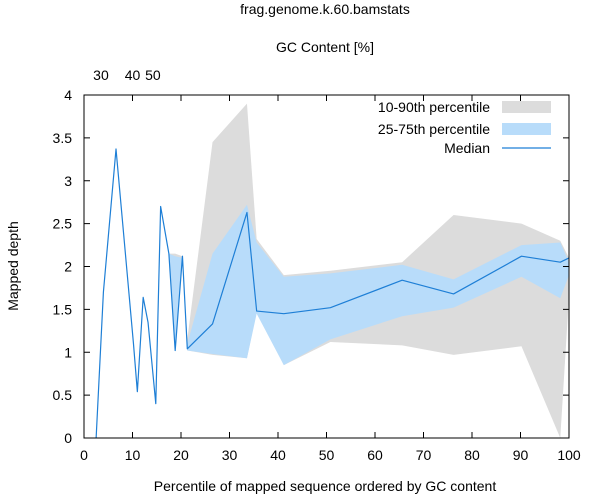 This screenshot has height=500, width=600. Describe the element at coordinates (63, 138) in the screenshot. I see `y-tick-label: 3.5` at that location.